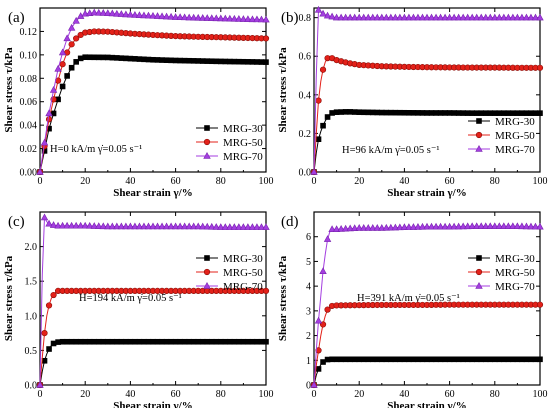  Describe the element at coordinates (540, 181) in the screenshot. I see `x-tick-label: 100` at that location.